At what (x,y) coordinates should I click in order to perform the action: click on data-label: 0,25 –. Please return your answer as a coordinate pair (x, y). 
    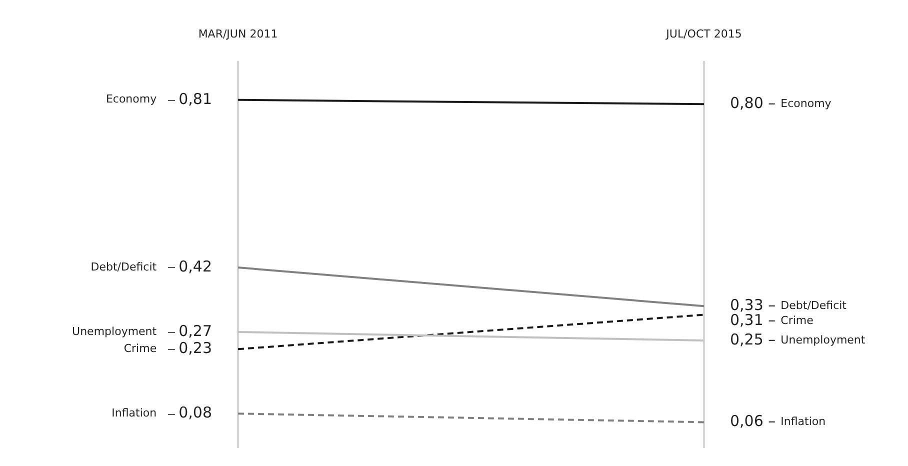
    Looking at the image, I should click on (753, 339).